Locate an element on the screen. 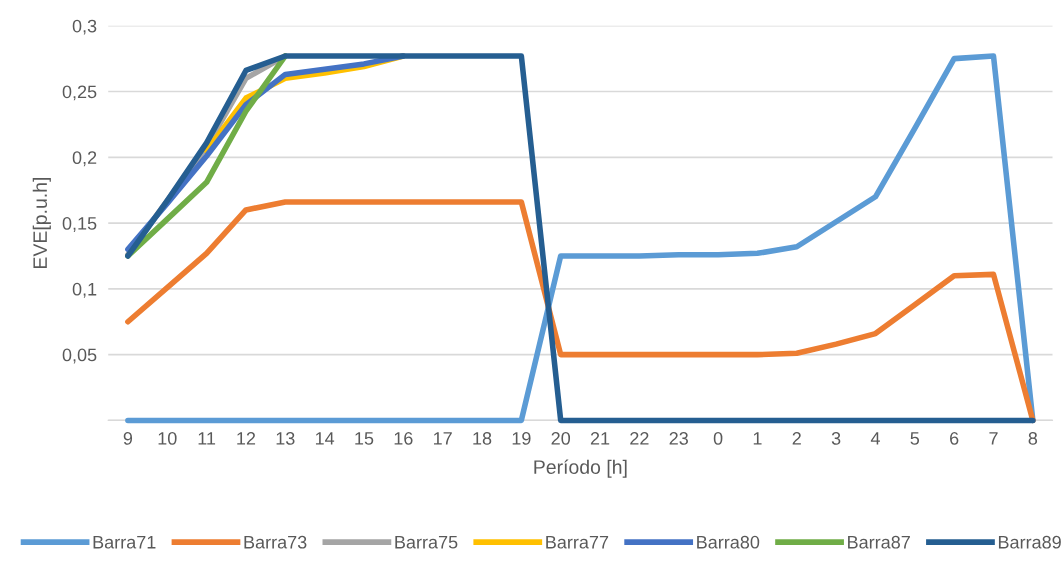  x-tick-label: 15 is located at coordinates (364, 438).